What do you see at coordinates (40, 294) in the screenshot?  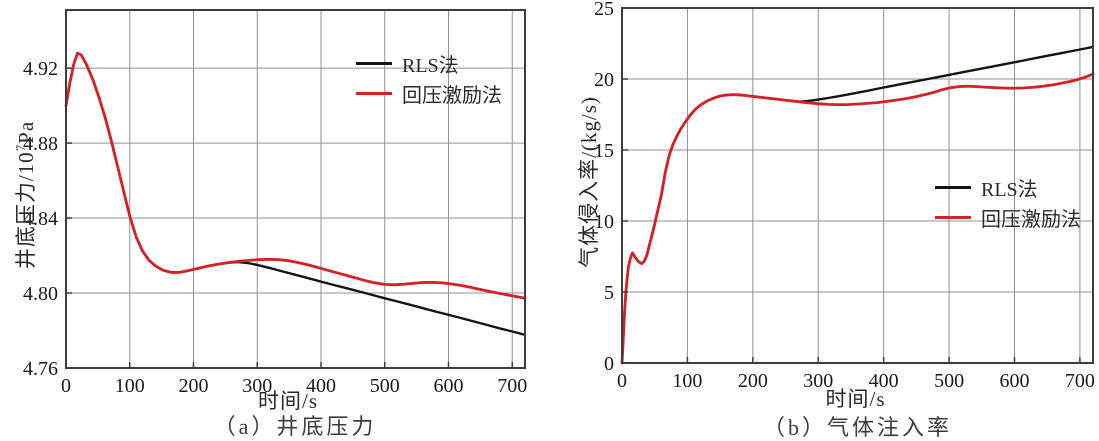 I see `y-tick-label: 4.80` at bounding box center [40, 294].